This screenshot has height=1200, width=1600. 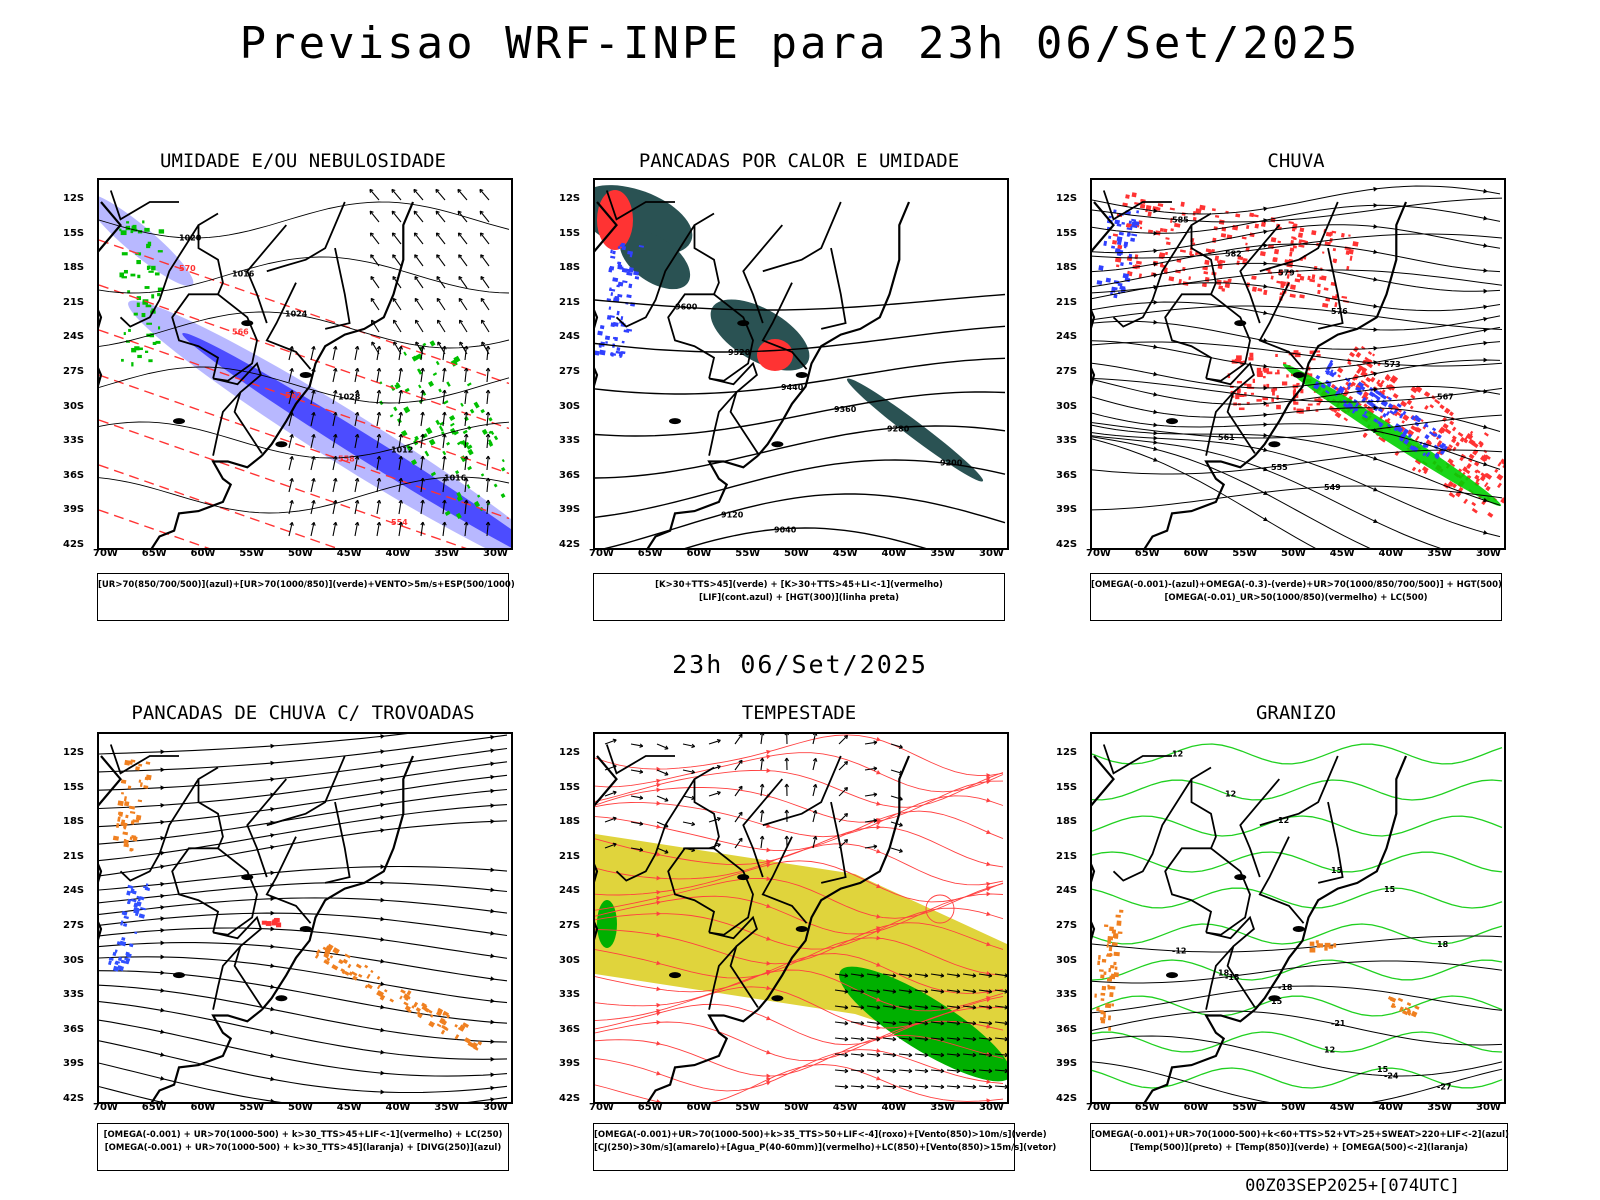 I want to click on lat-tick-label: 30S, so click(x=74, y=406).